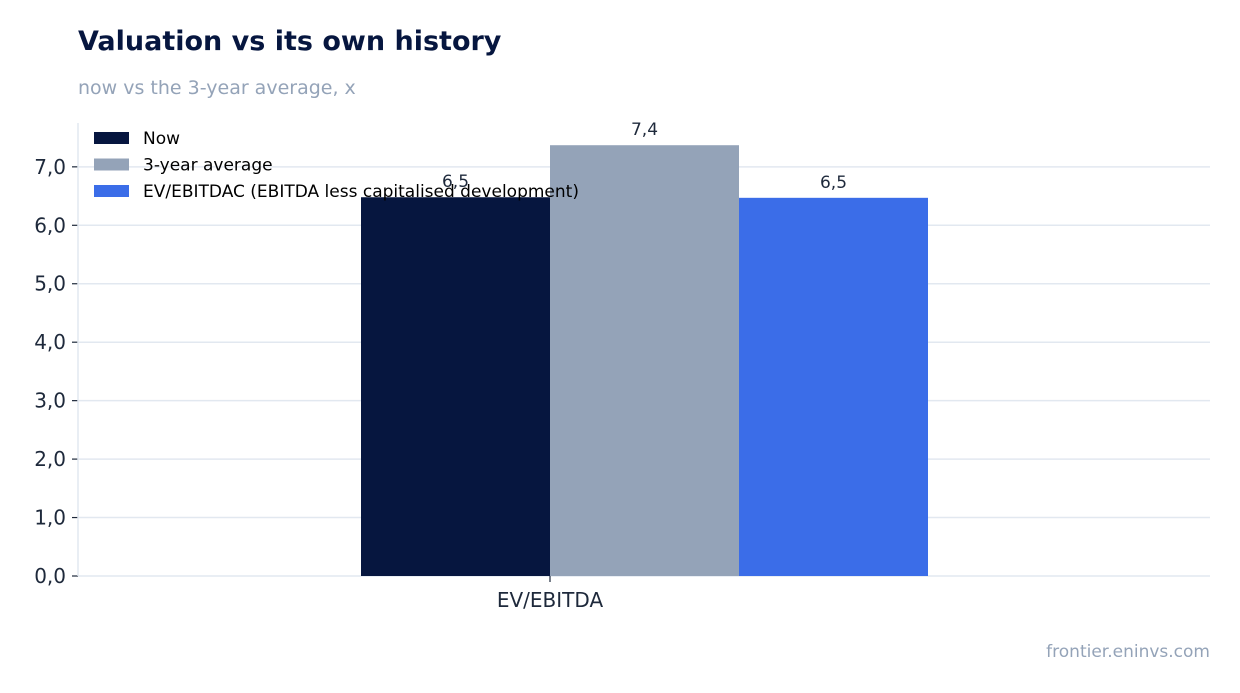 The height and width of the screenshot is (693, 1240). Describe the element at coordinates (290, 41) in the screenshot. I see `chart-title: Valuation vs its own history` at that location.